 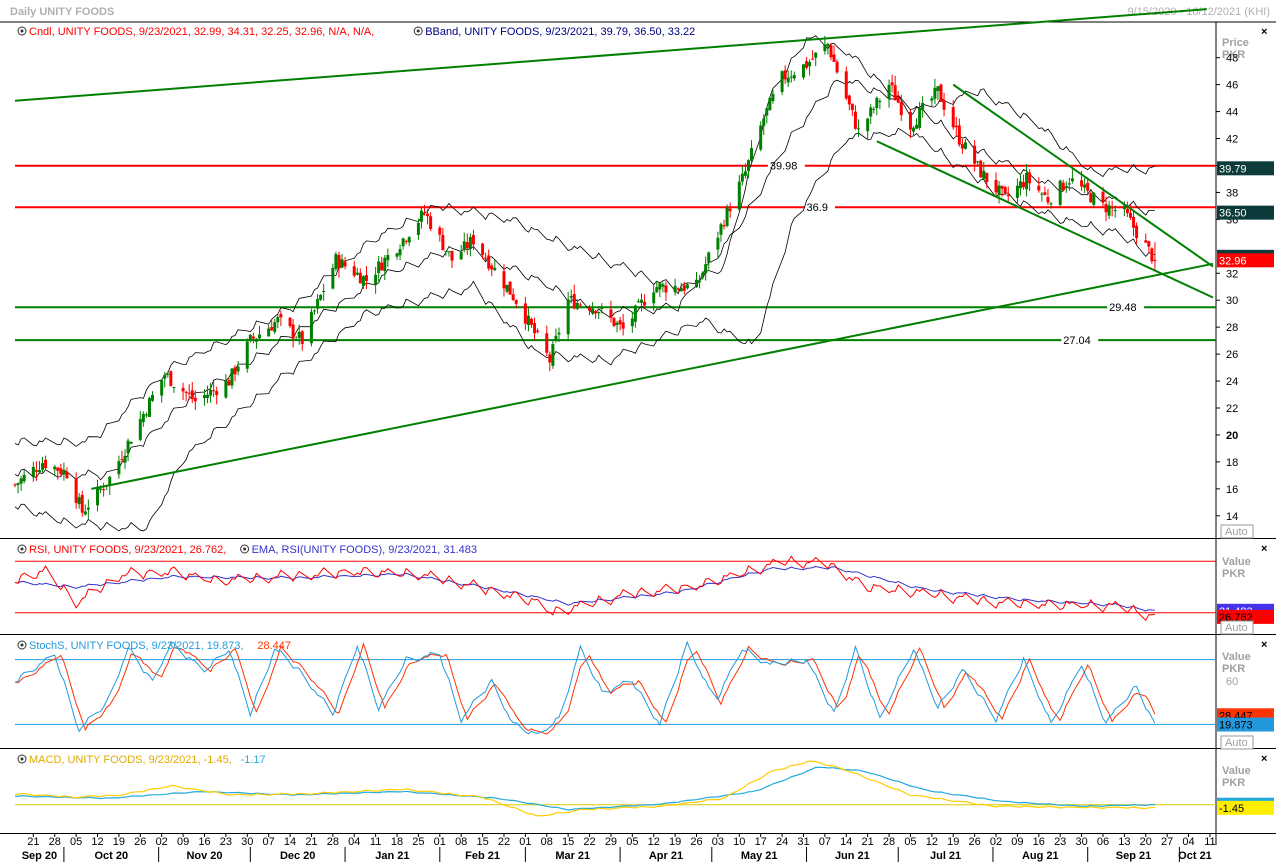 I want to click on value-label: 36.50, so click(x=1245, y=212).